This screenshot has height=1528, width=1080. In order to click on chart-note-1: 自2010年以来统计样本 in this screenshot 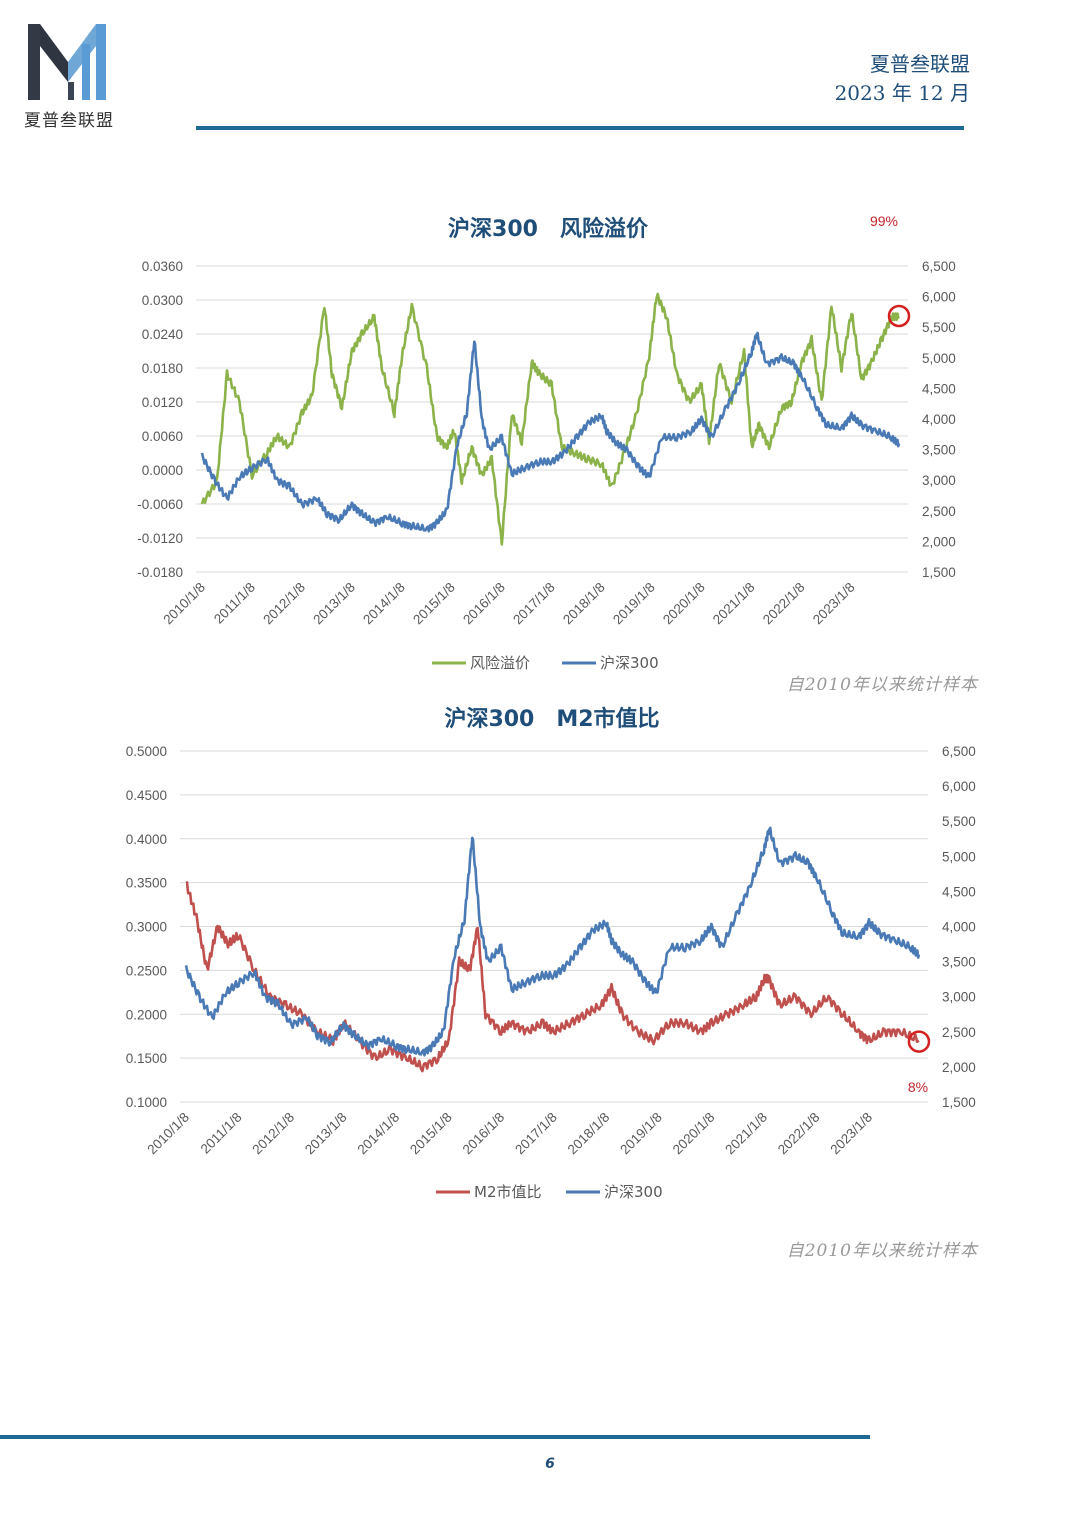, I will do `click(882, 685)`.